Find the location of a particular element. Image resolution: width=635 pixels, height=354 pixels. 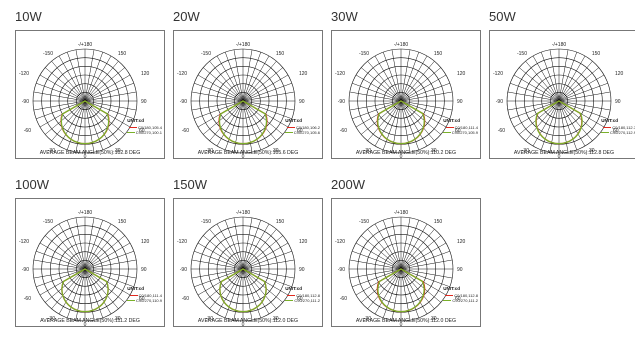

wattage-title: 100W is located at coordinates (32, 184).